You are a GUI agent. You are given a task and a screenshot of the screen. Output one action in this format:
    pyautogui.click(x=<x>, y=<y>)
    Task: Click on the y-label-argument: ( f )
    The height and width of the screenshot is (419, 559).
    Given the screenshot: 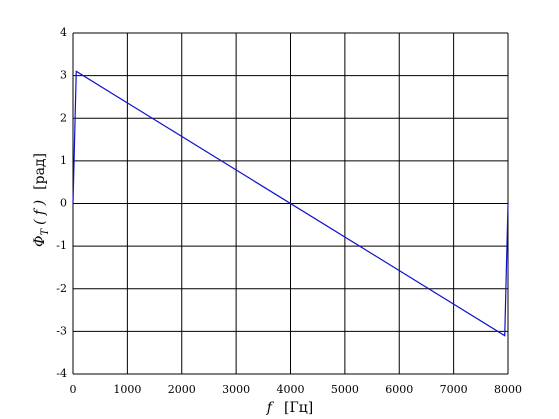 What is the action you would take?
    pyautogui.click(x=40, y=212)
    